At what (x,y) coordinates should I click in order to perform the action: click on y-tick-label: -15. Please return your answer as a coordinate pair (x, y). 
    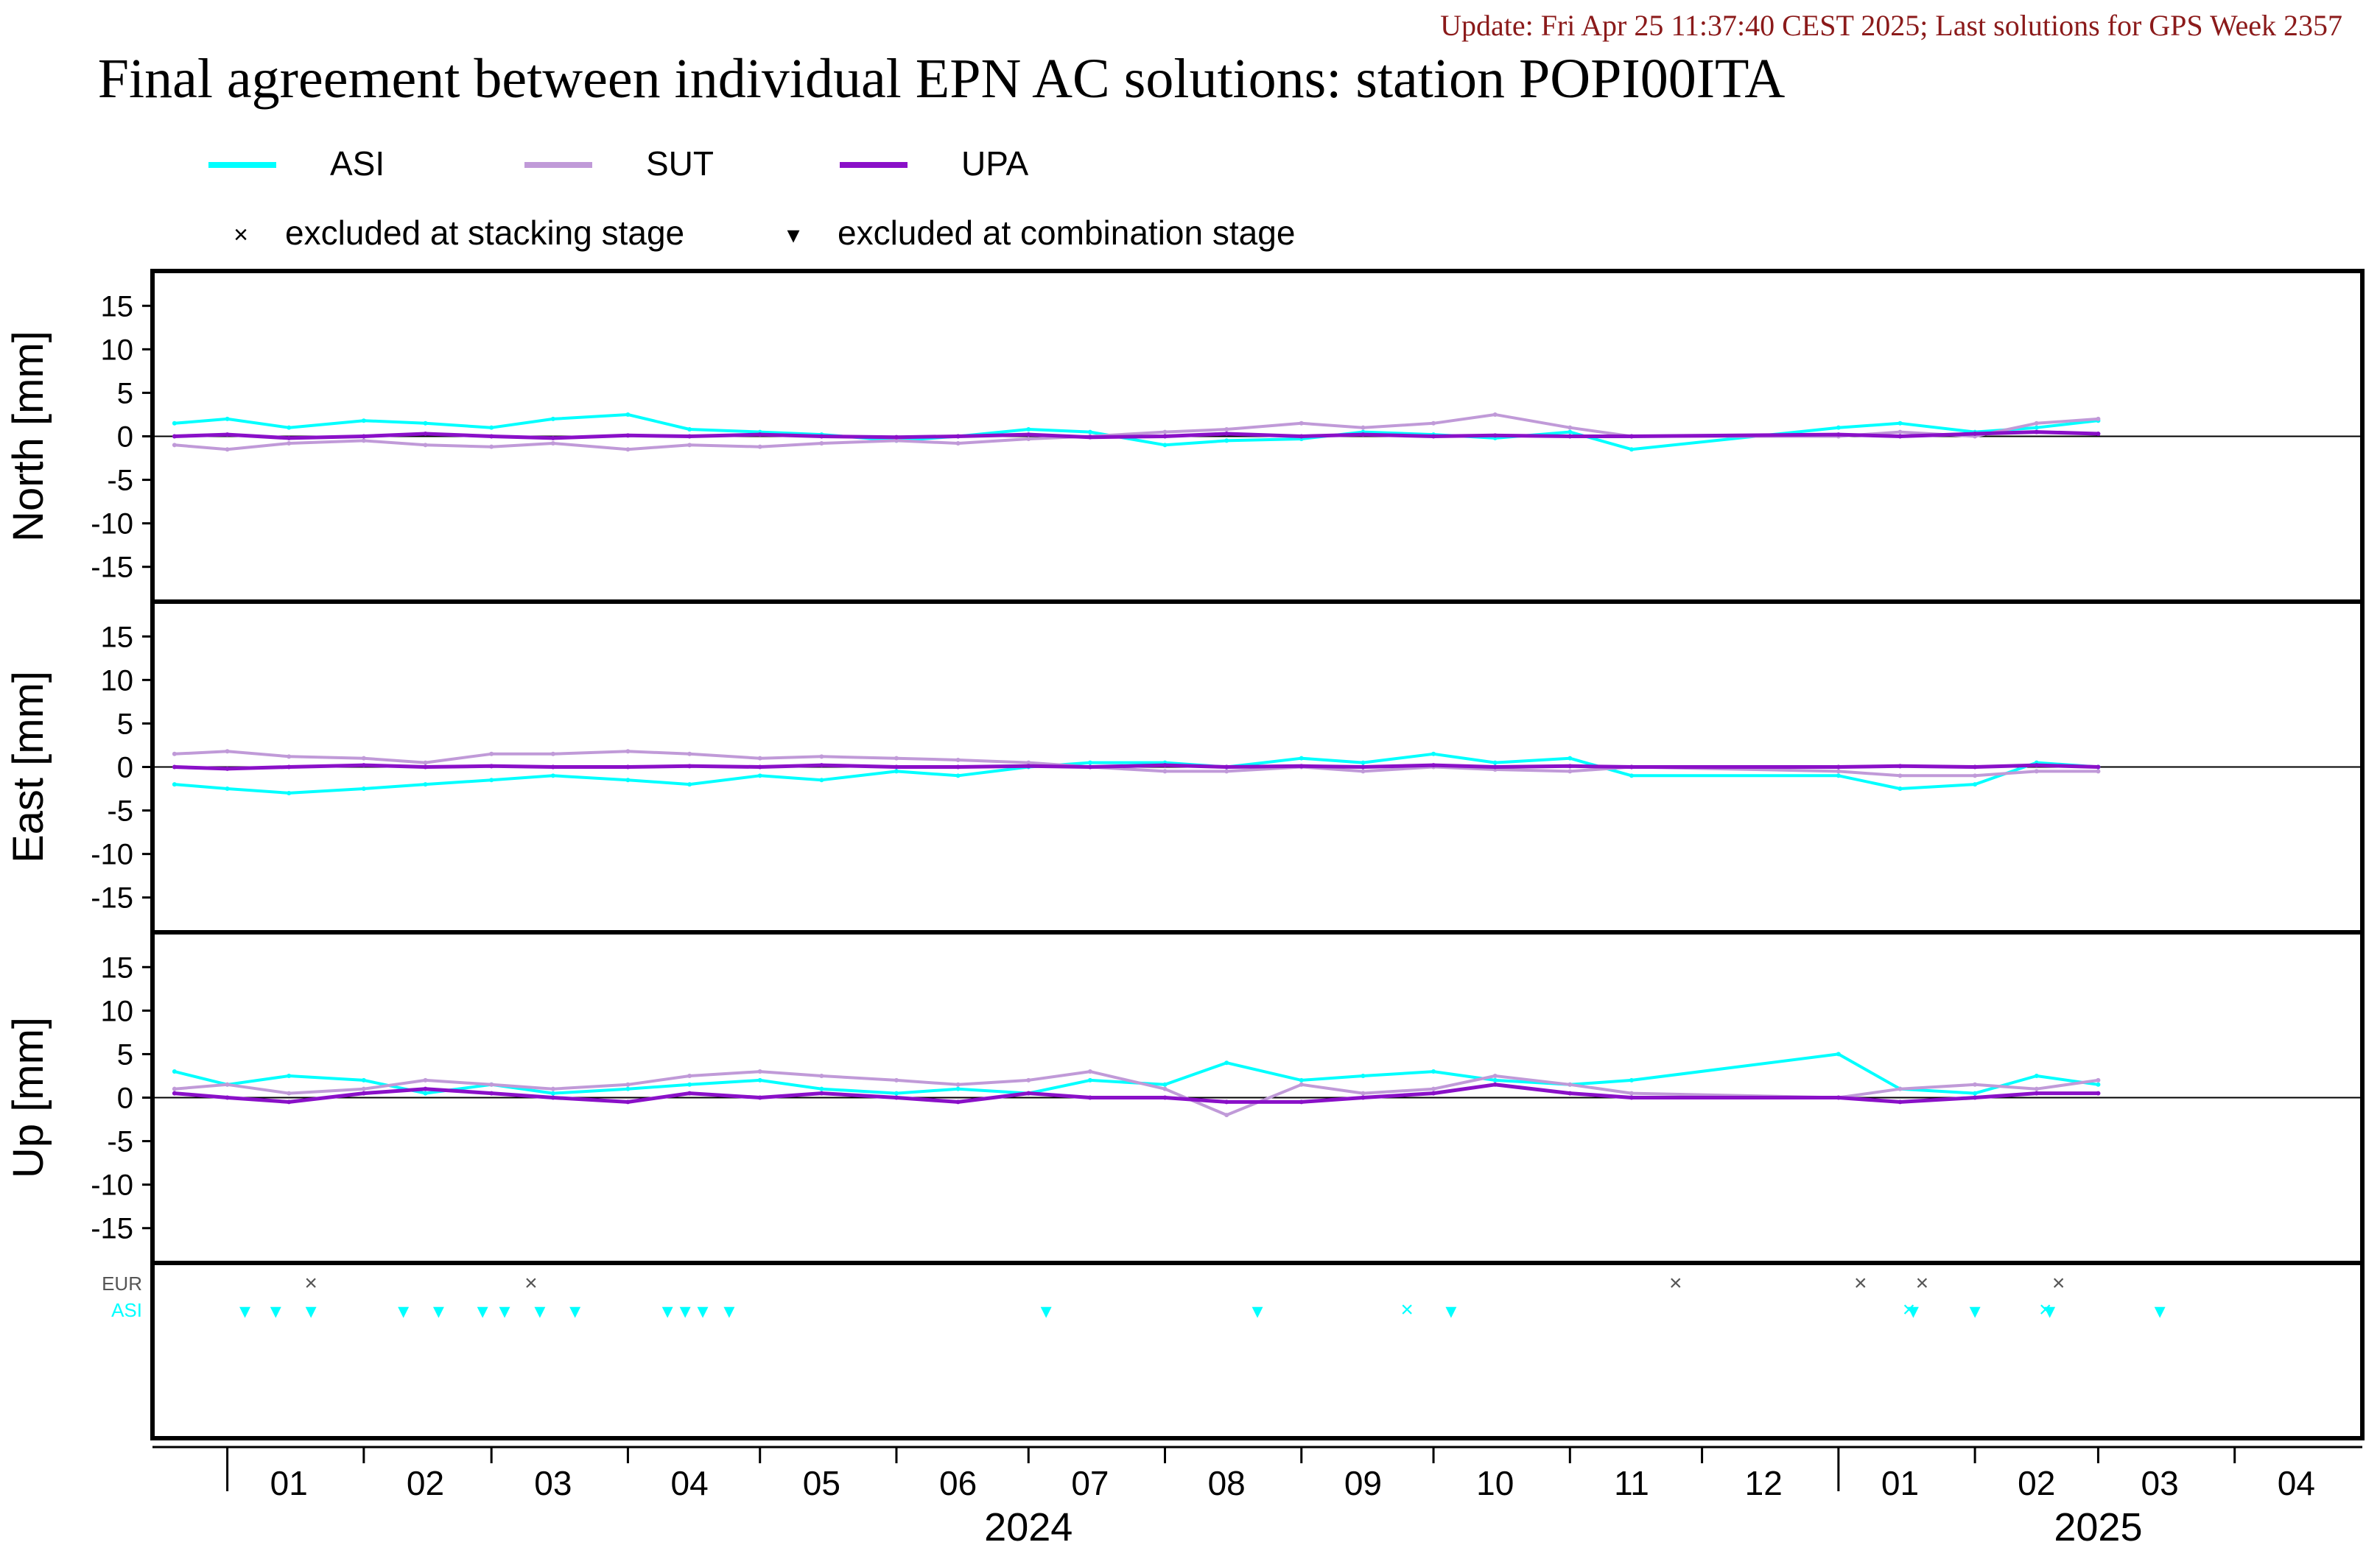
    Looking at the image, I should click on (112, 568).